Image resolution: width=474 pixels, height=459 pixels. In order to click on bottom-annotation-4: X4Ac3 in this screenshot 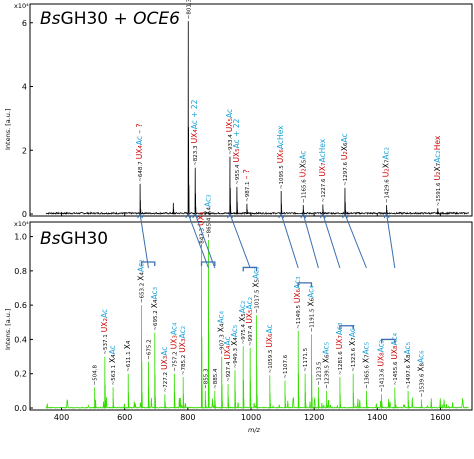, I will do `click(154, 297)`.